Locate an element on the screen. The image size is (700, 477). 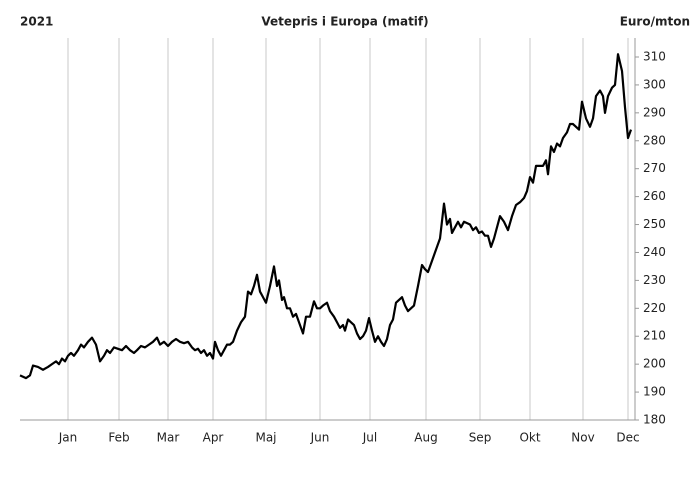
x-tick-label: Jul is located at coordinates (369, 438).